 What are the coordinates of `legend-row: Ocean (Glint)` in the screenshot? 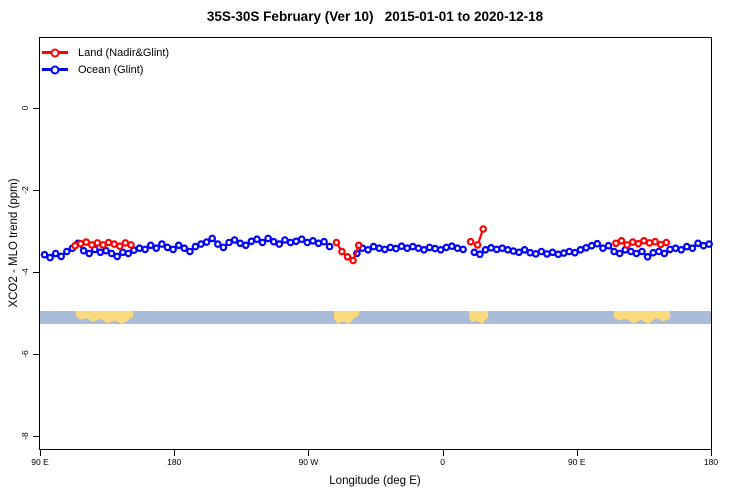 It's located at (105, 69).